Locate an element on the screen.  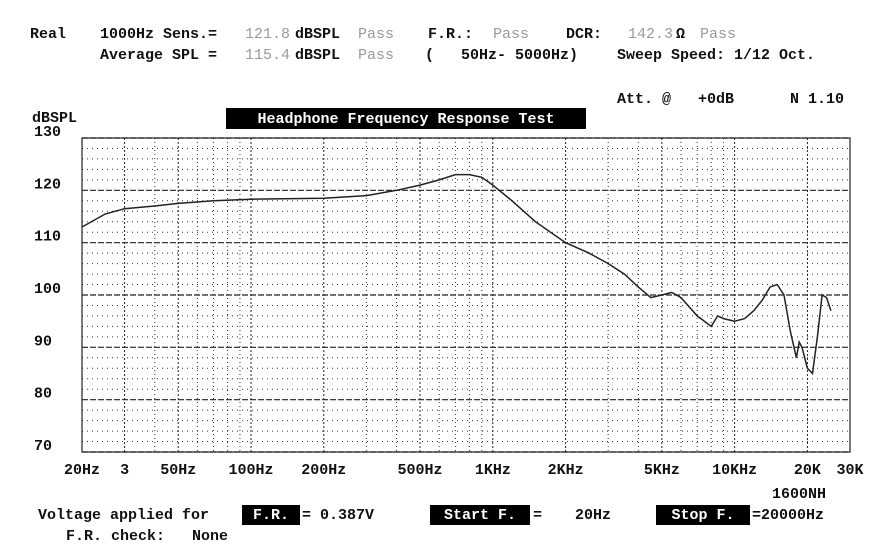
chart-title: Headphone Frequency Response Test is located at coordinates (405, 119).